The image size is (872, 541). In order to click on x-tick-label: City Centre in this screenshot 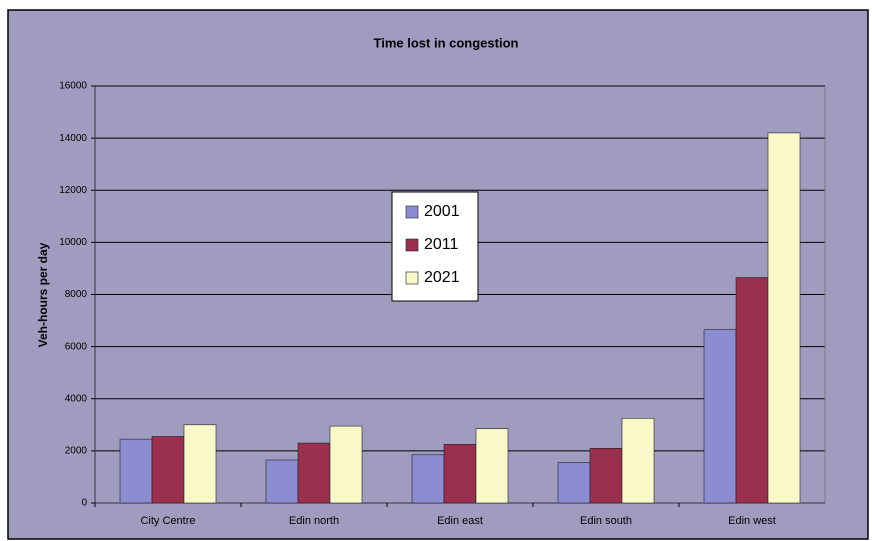, I will do `click(167, 521)`.